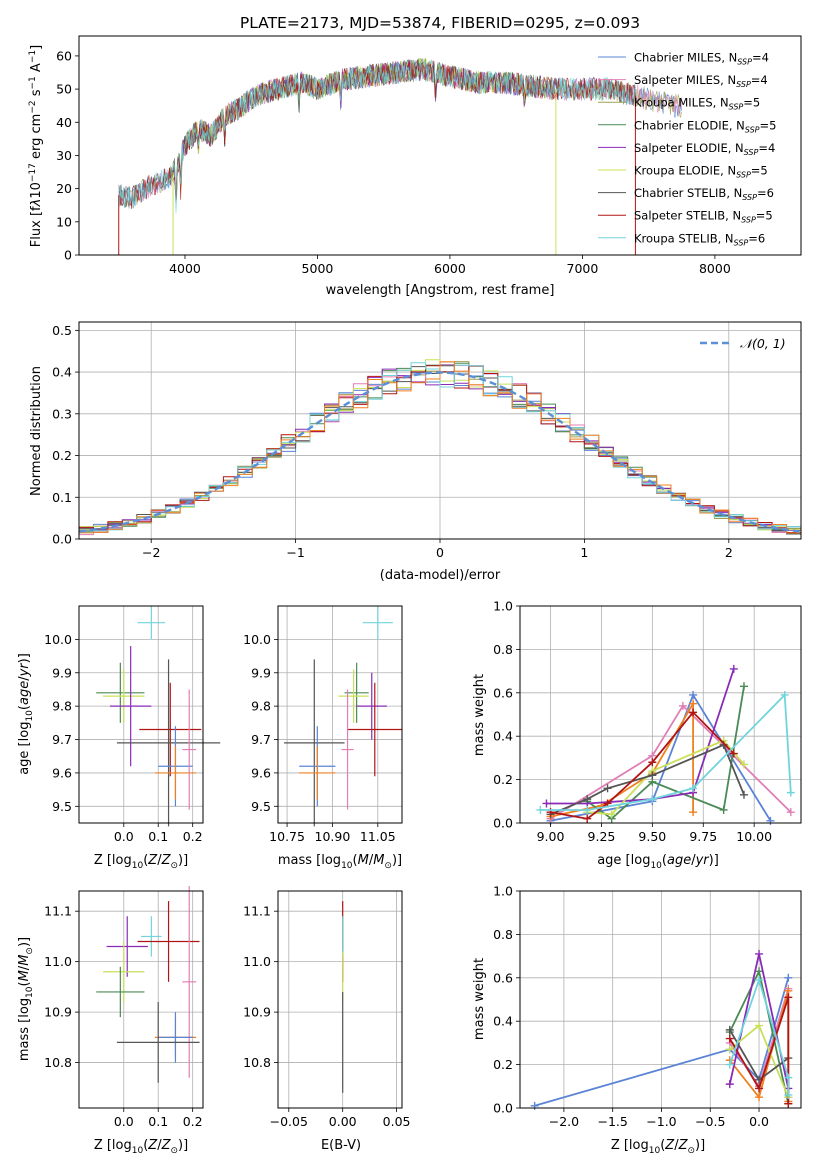 The height and width of the screenshot is (1170, 819). Describe the element at coordinates (26, 714) in the screenshot. I see `age-vs-z-y-label: age [log10(age/yr)]` at that location.